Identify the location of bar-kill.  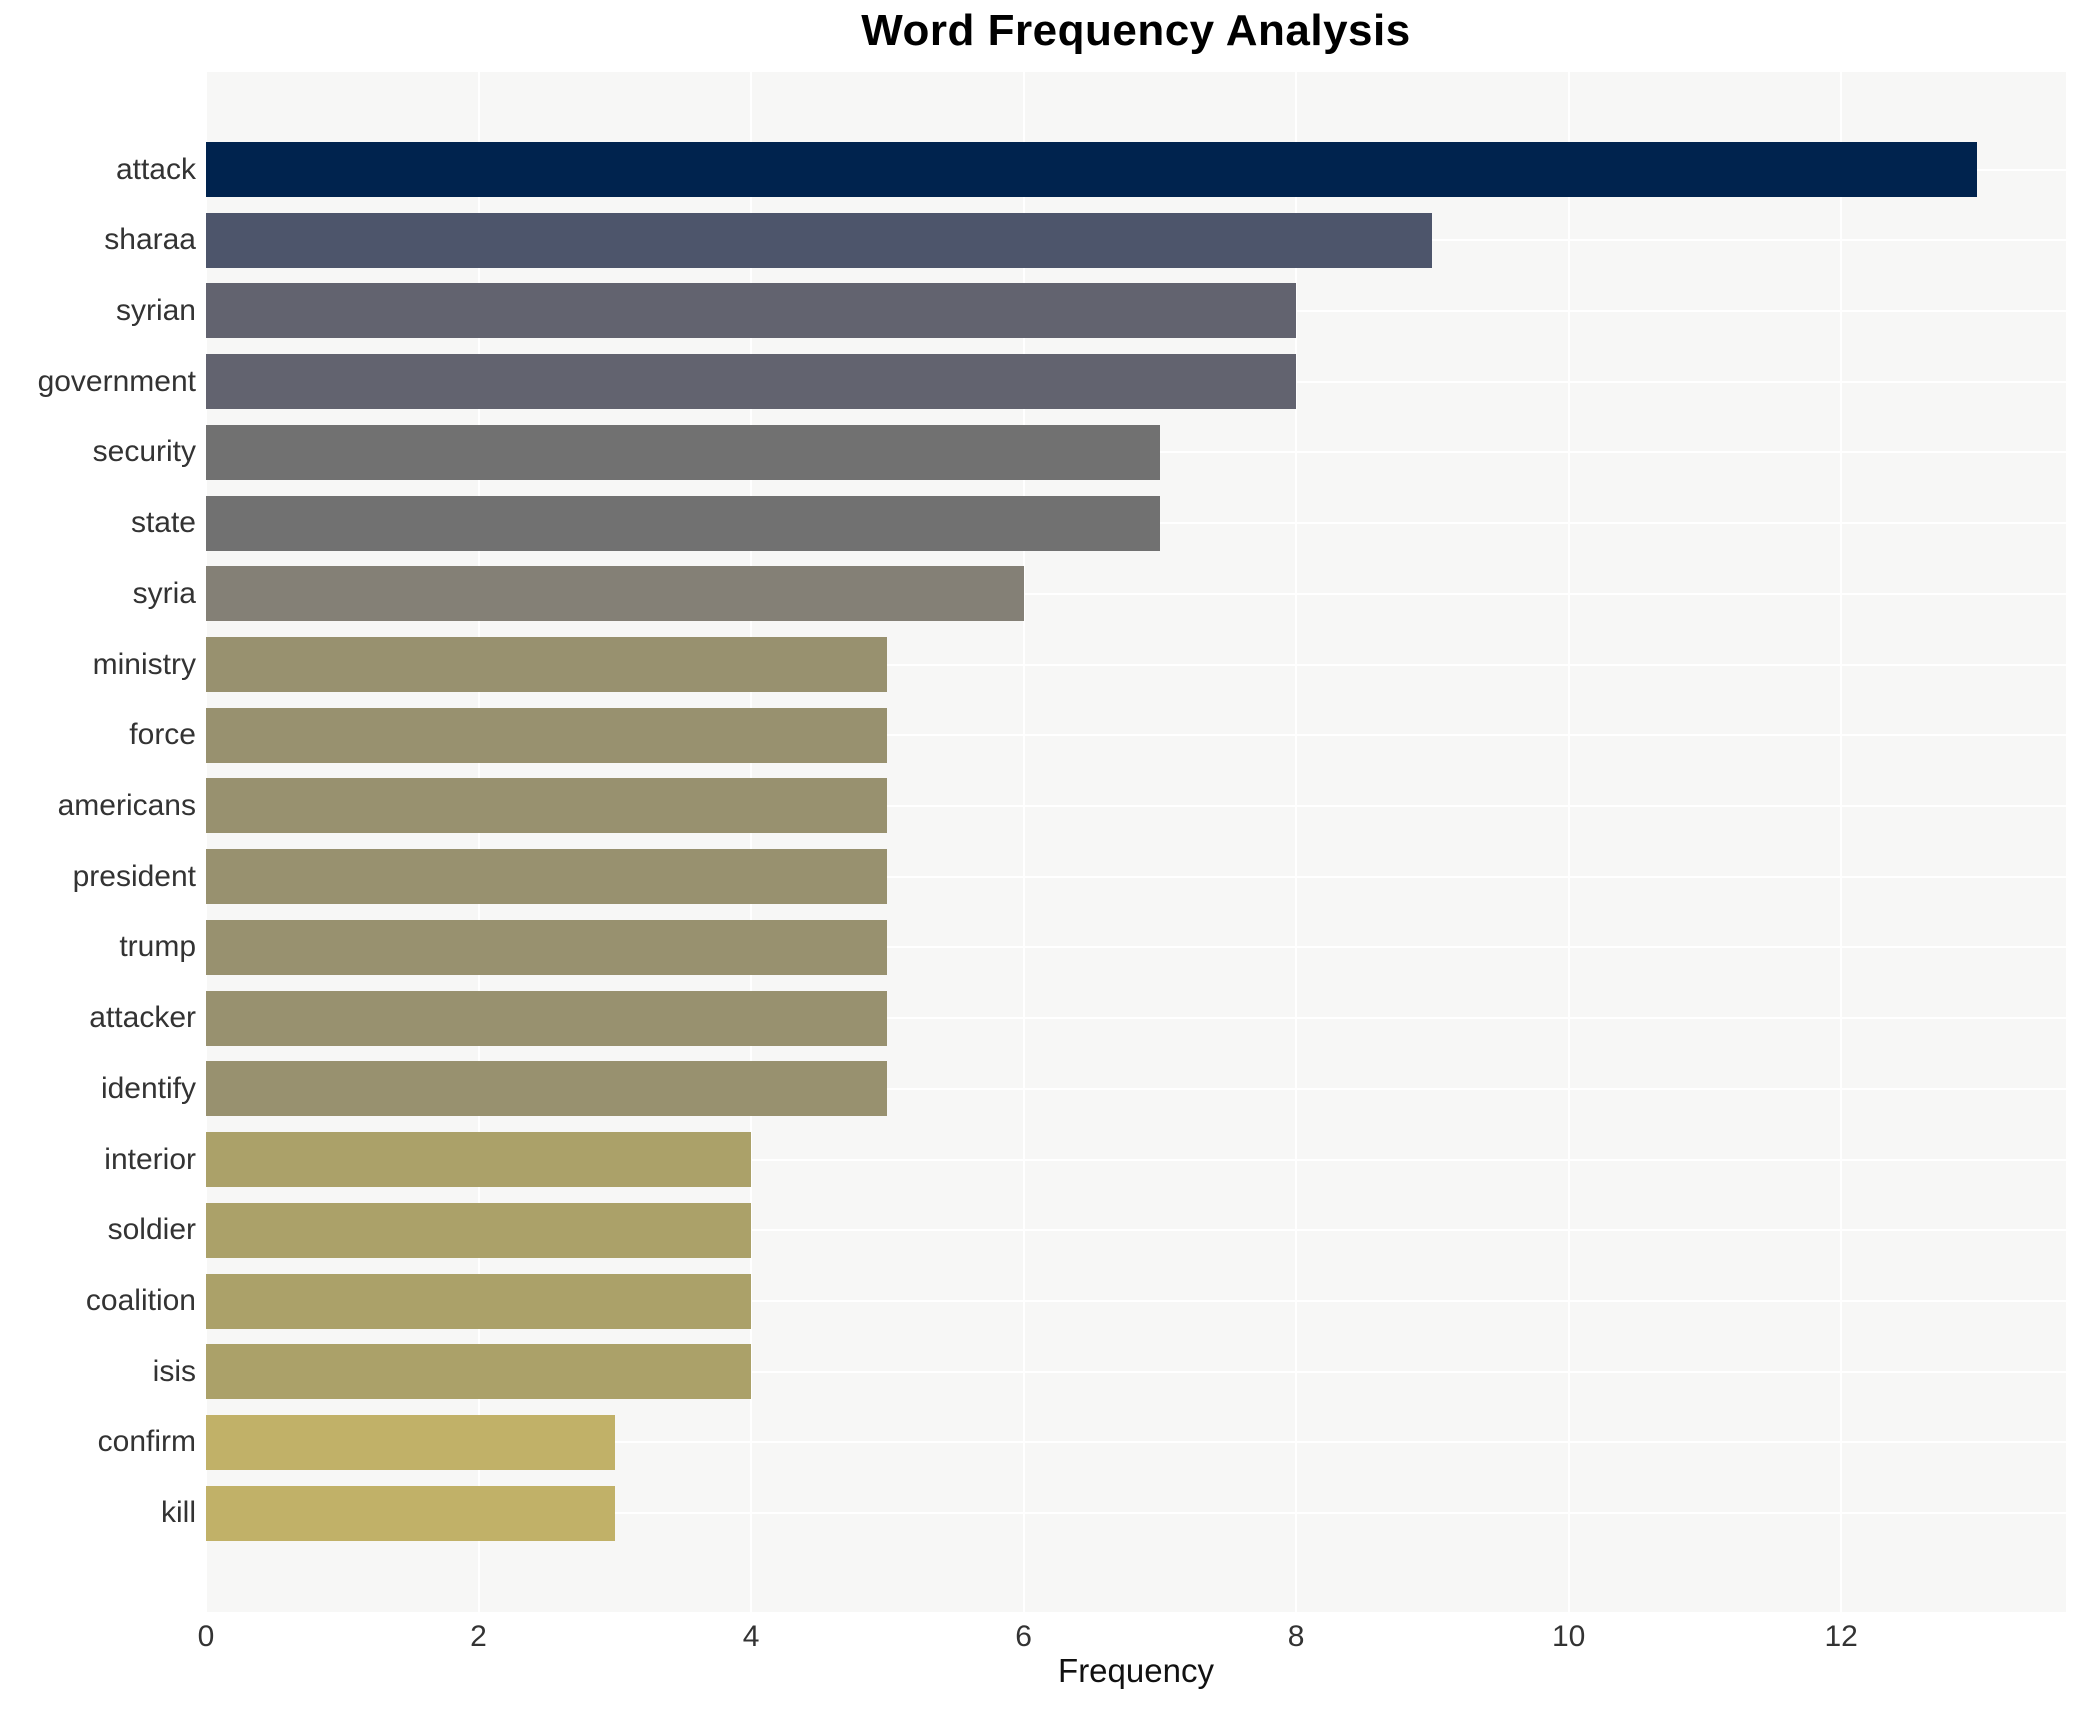
(410, 1513).